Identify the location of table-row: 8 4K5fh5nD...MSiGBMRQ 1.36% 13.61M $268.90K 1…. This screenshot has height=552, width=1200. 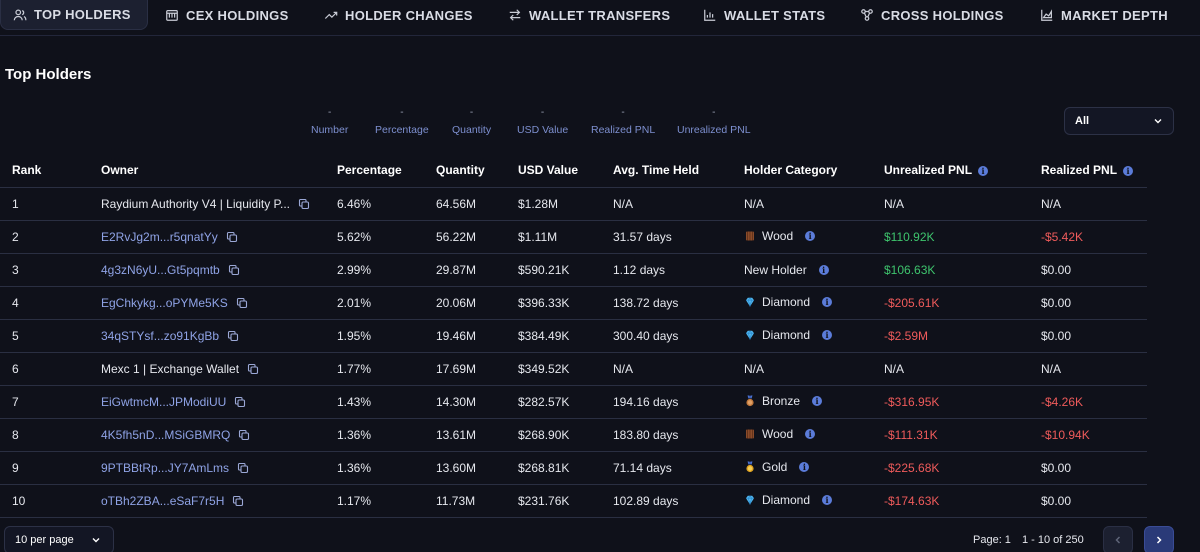
(573, 435).